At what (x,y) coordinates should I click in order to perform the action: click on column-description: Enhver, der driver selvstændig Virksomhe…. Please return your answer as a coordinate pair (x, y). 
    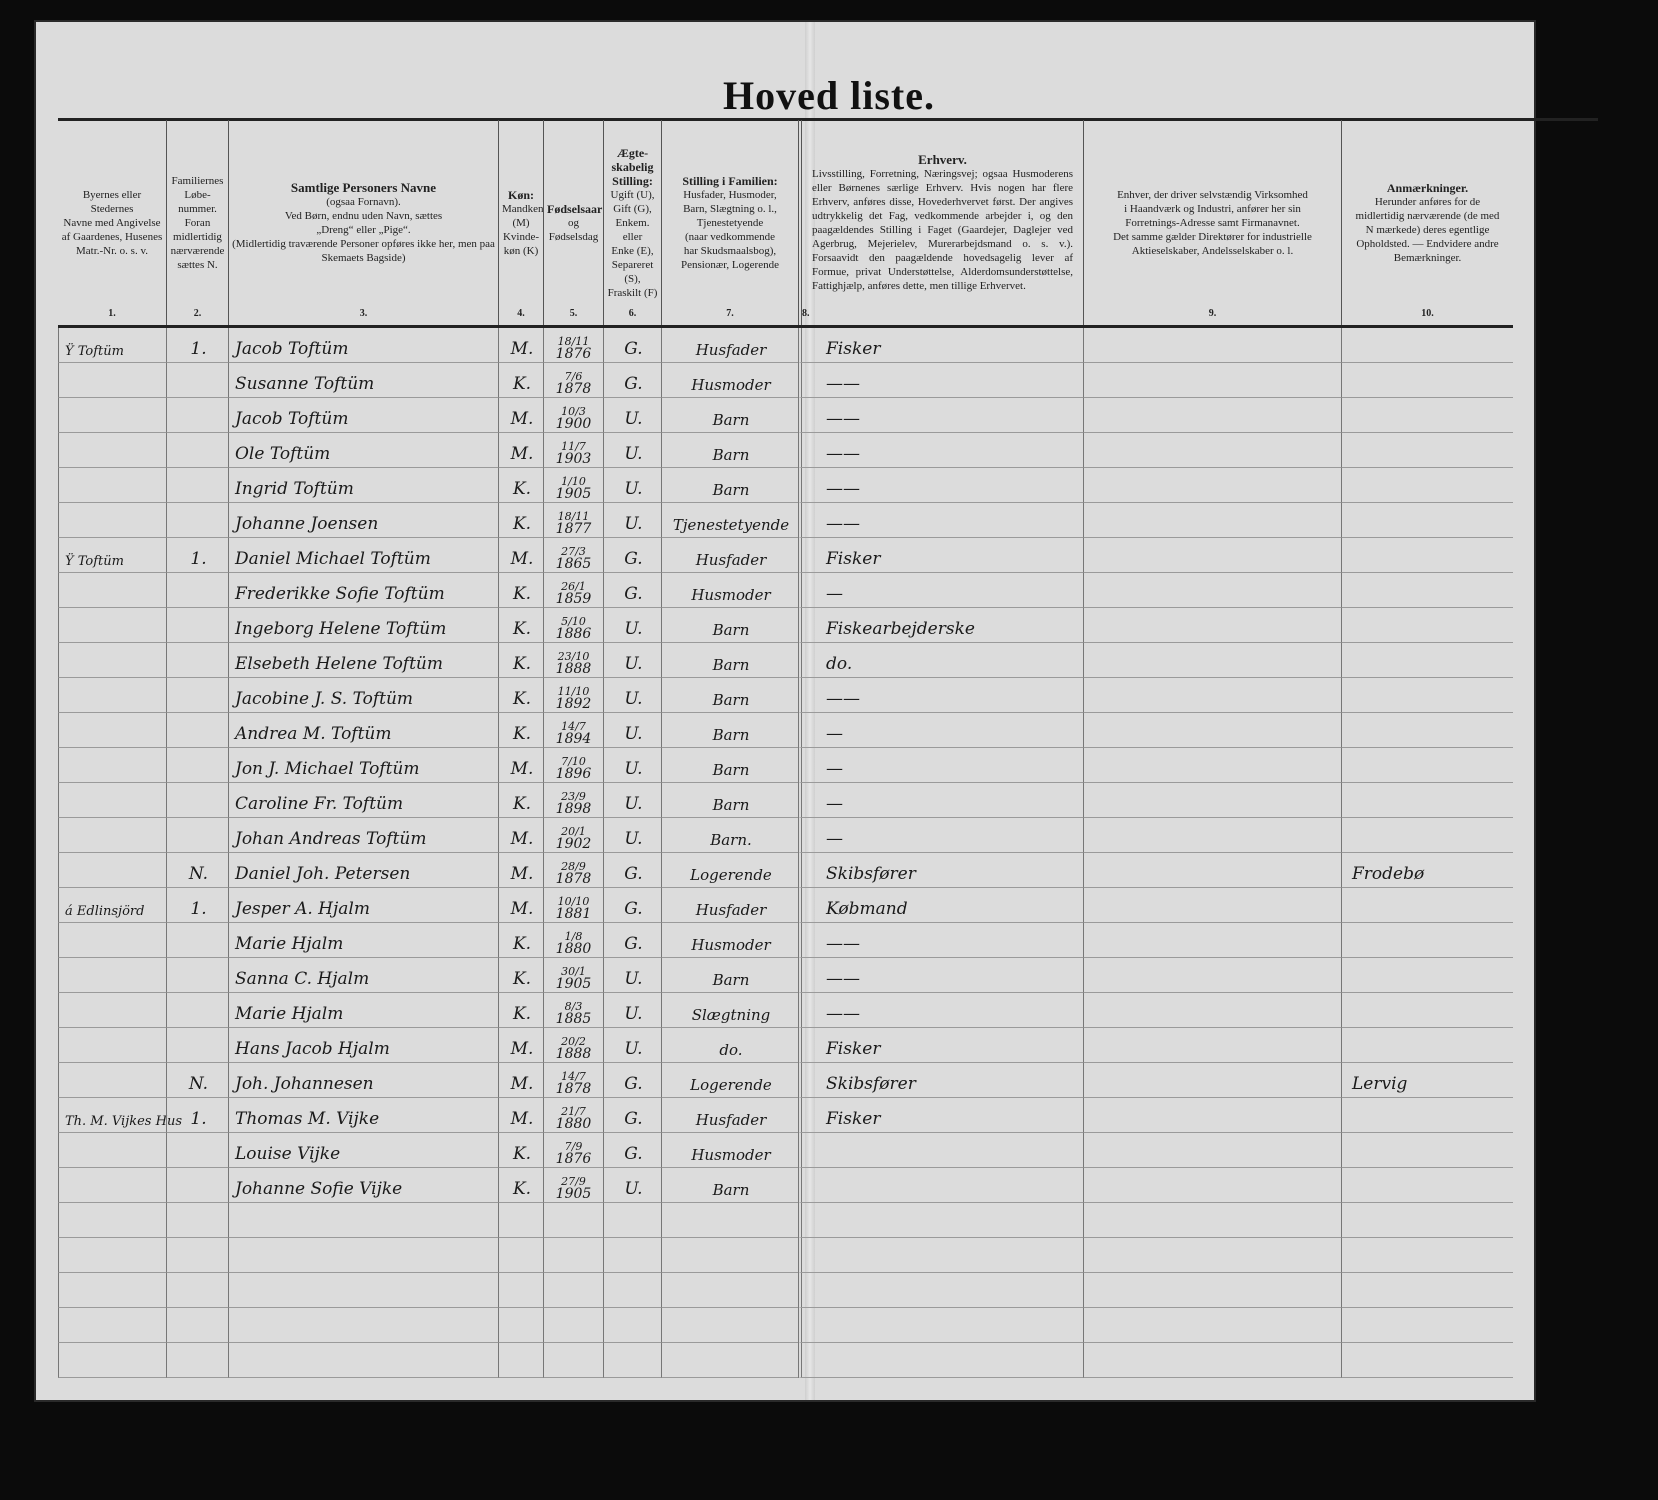
    Looking at the image, I should click on (1212, 194).